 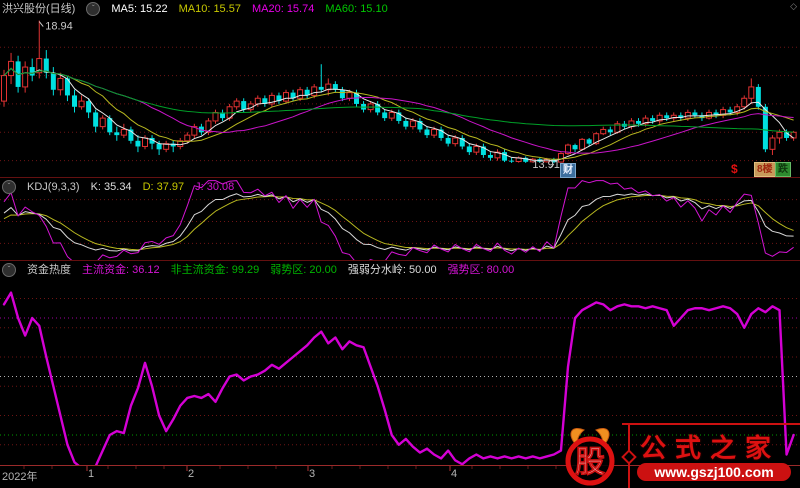 I want to click on year-label: 2022年, so click(x=20, y=477).